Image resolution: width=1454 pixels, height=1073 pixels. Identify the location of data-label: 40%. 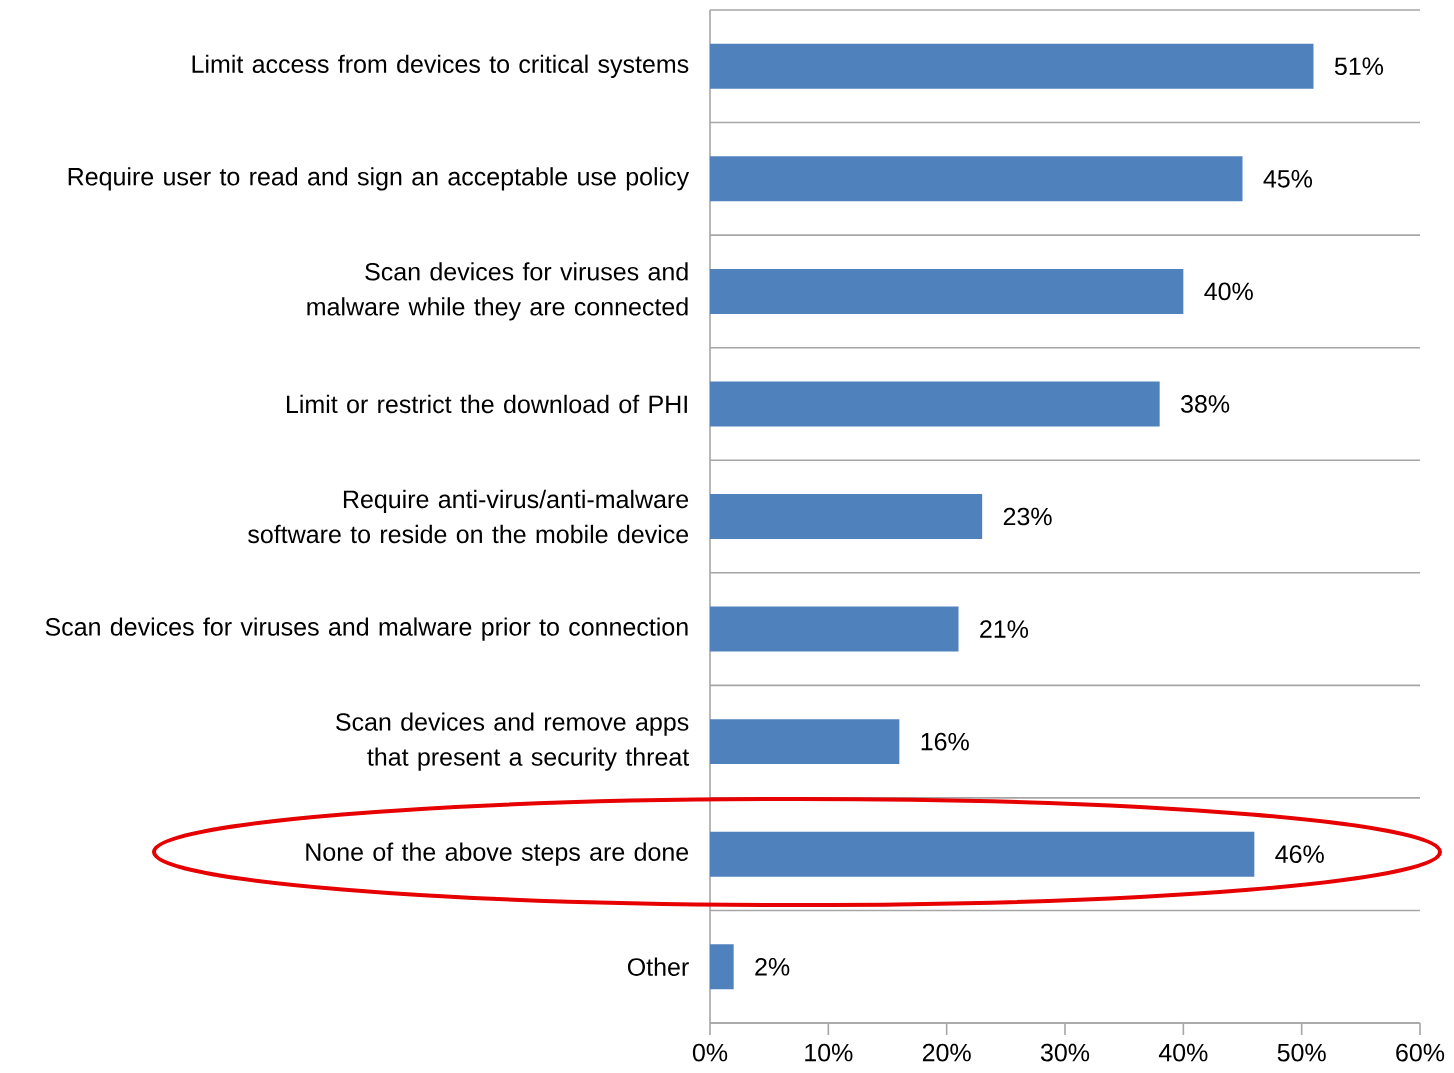
(1228, 291).